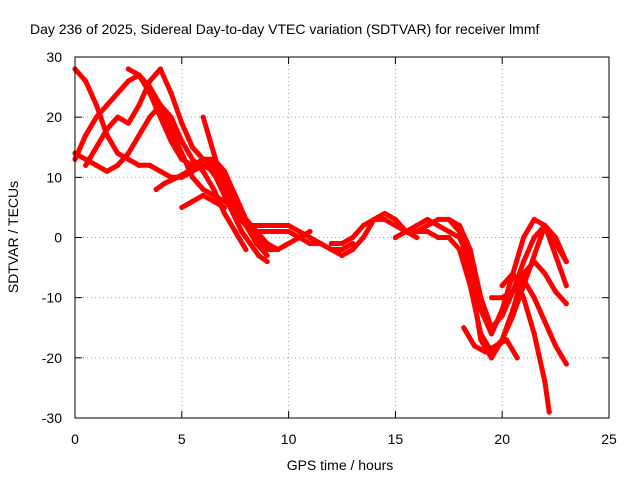 The height and width of the screenshot is (480, 640). Describe the element at coordinates (609, 439) in the screenshot. I see `x-tick-label: 25` at that location.